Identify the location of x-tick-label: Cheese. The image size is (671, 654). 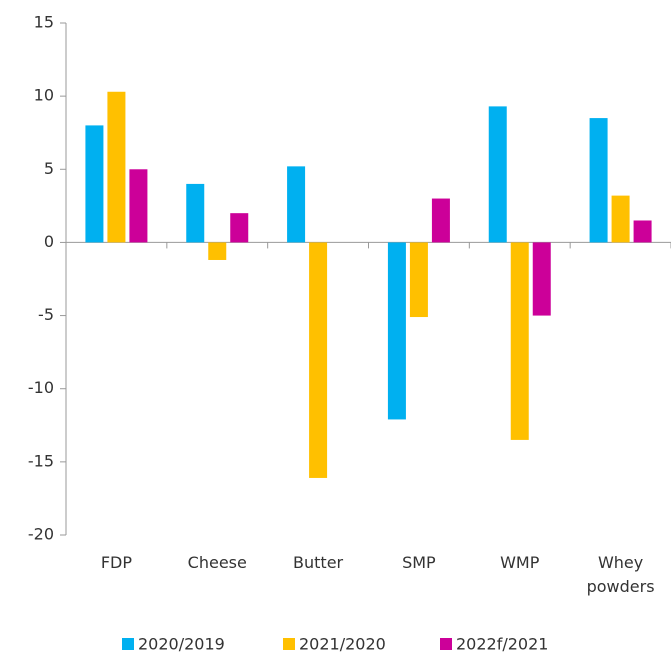
(217, 562).